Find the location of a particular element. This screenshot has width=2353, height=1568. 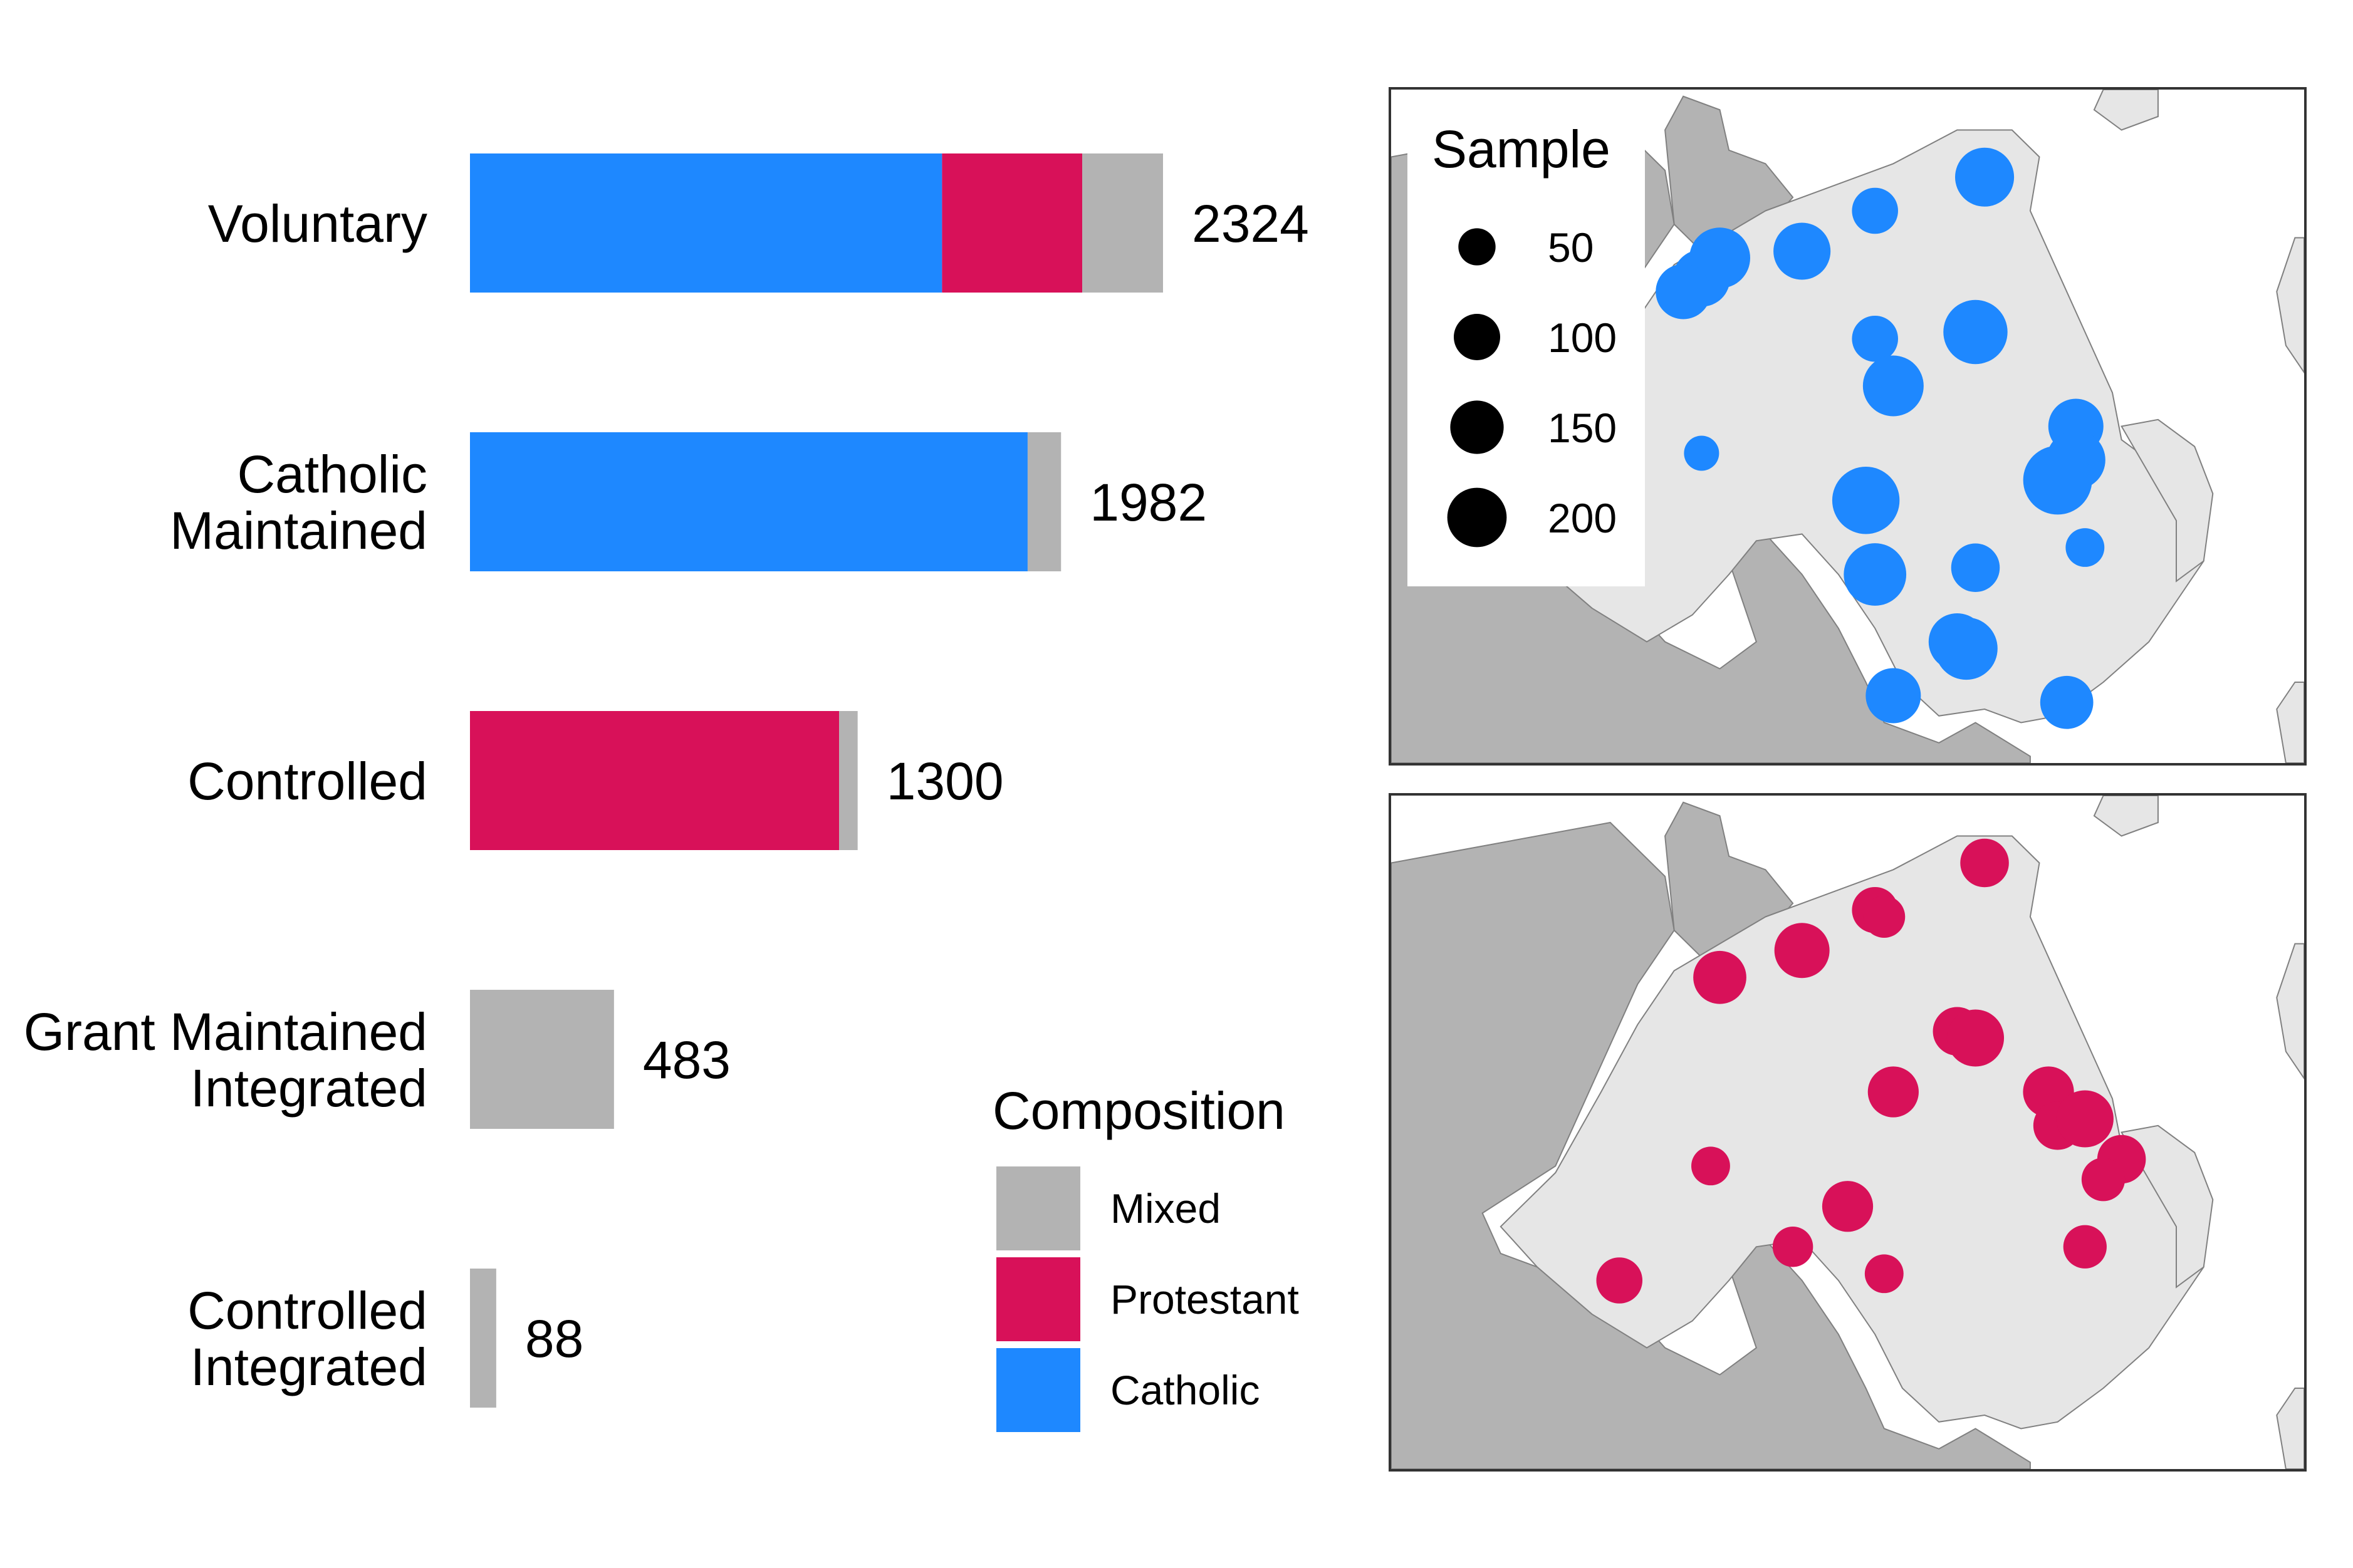

category-label-maintained: Maintained is located at coordinates (298, 530).